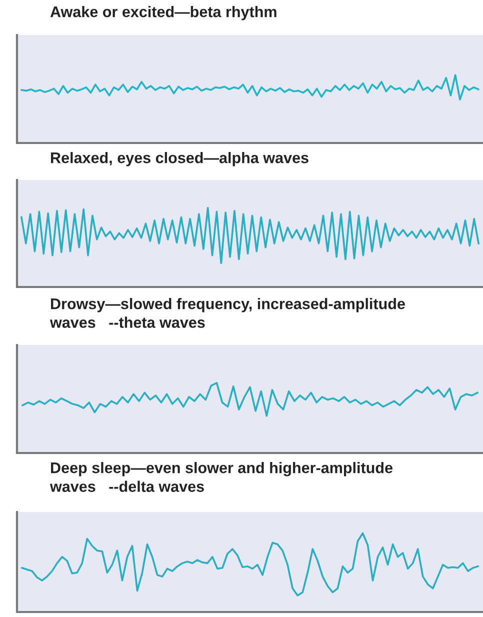  Describe the element at coordinates (163, 13) in the screenshot. I see `chart-title: Awake or excited—beta rhythm` at that location.